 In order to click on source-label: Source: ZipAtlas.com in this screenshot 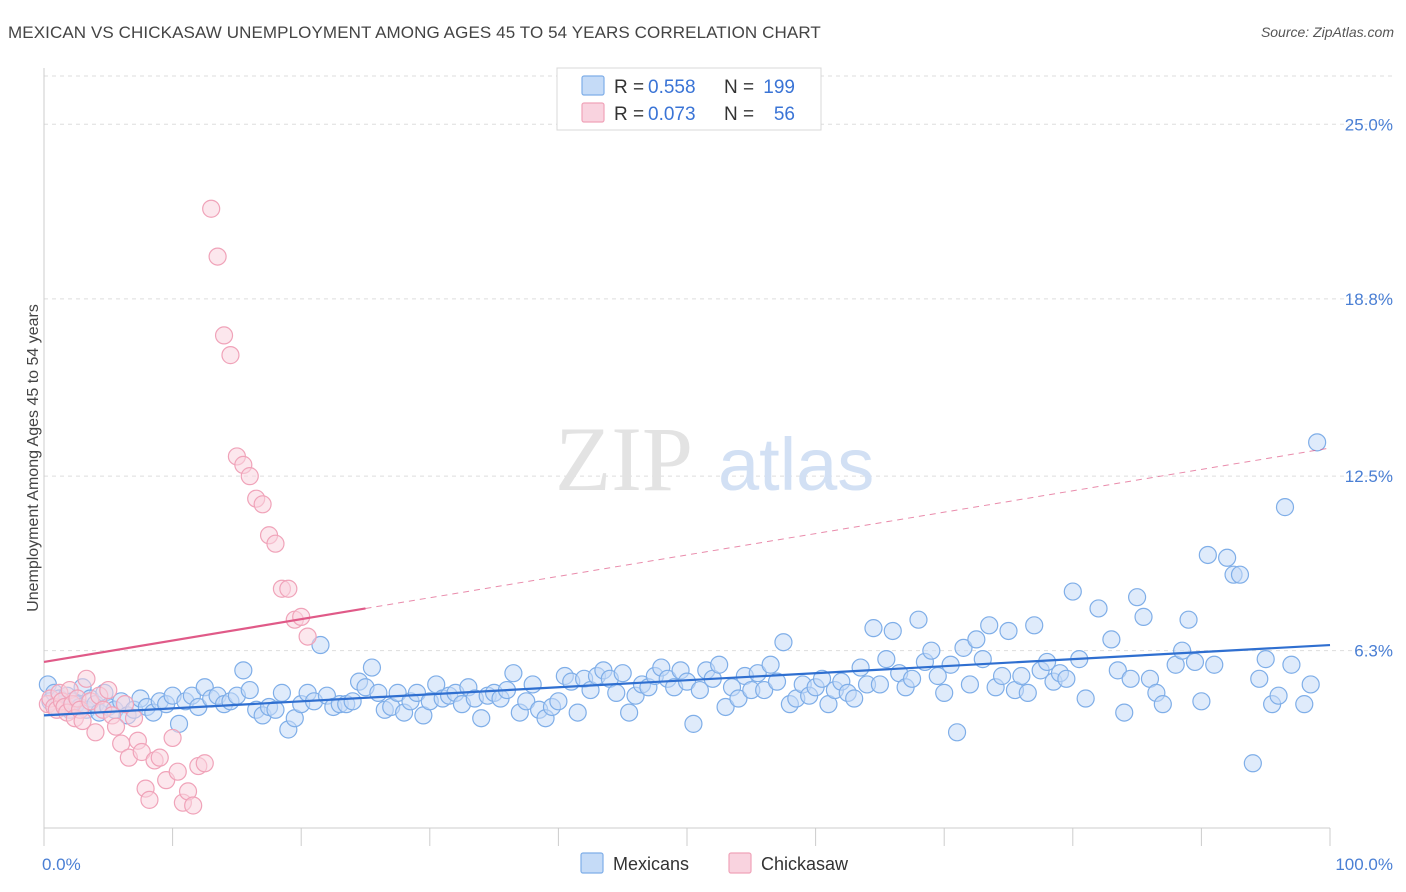, I will do `click(1327, 32)`.